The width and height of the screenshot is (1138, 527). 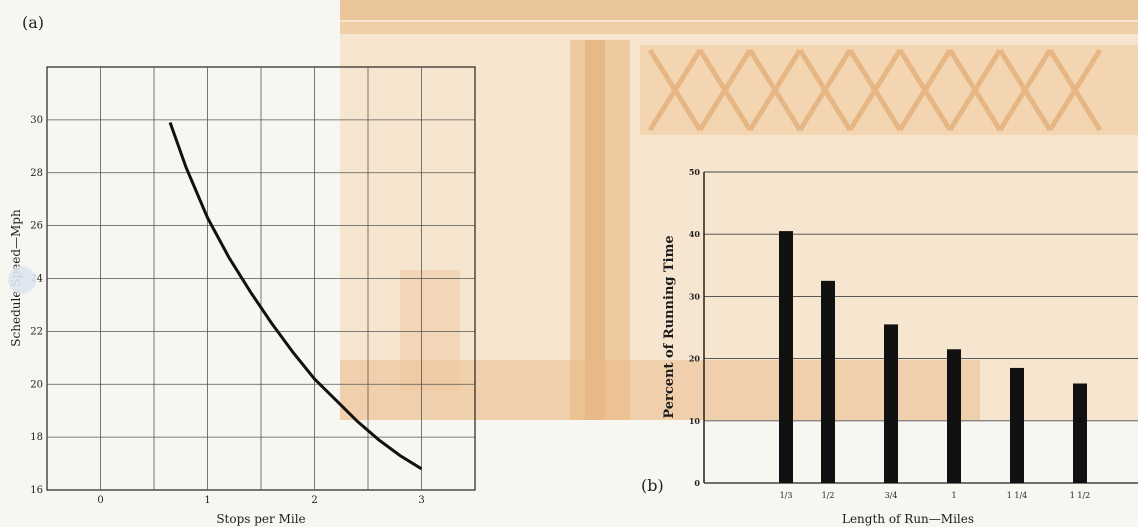 I want to click on chart-a-x-axis-label: Stops per Mile, so click(x=260, y=519).